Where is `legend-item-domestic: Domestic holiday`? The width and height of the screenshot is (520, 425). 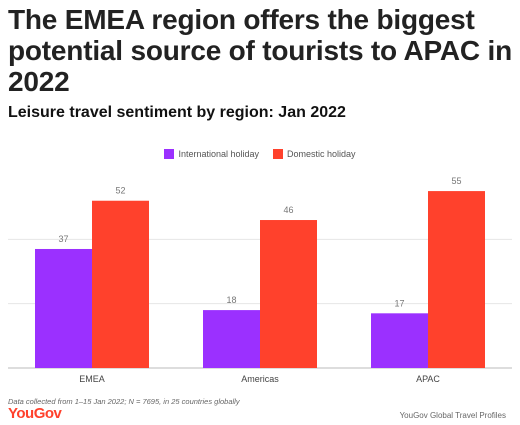 legend-item-domestic: Domestic holiday is located at coordinates (314, 154).